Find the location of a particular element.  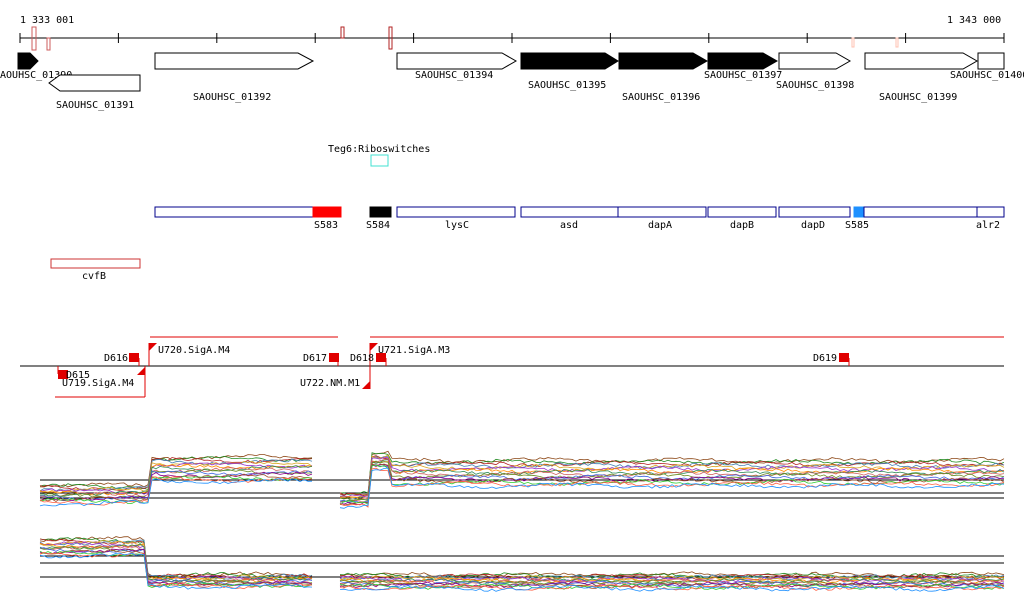

svg-text: SAOUHSC_01398 is located at coordinates (815, 85).